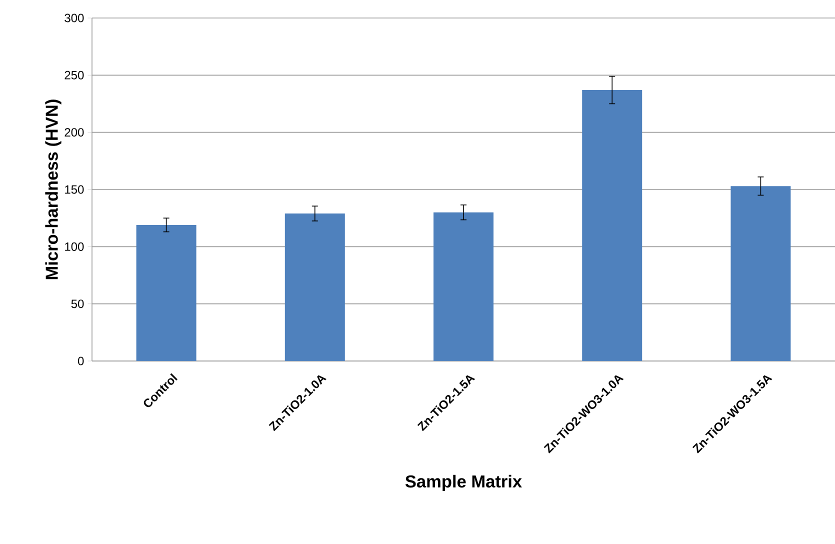 The height and width of the screenshot is (544, 835). What do you see at coordinates (74, 132) in the screenshot?
I see `y-tick-label: 200` at bounding box center [74, 132].